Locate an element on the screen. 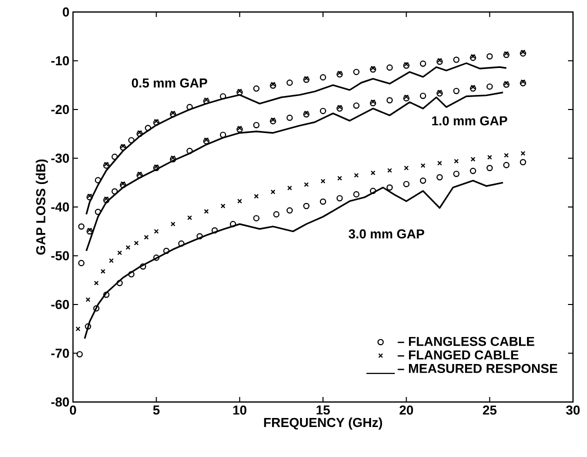 The width and height of the screenshot is (587, 457). y-tick-label: -30 is located at coordinates (60, 158).